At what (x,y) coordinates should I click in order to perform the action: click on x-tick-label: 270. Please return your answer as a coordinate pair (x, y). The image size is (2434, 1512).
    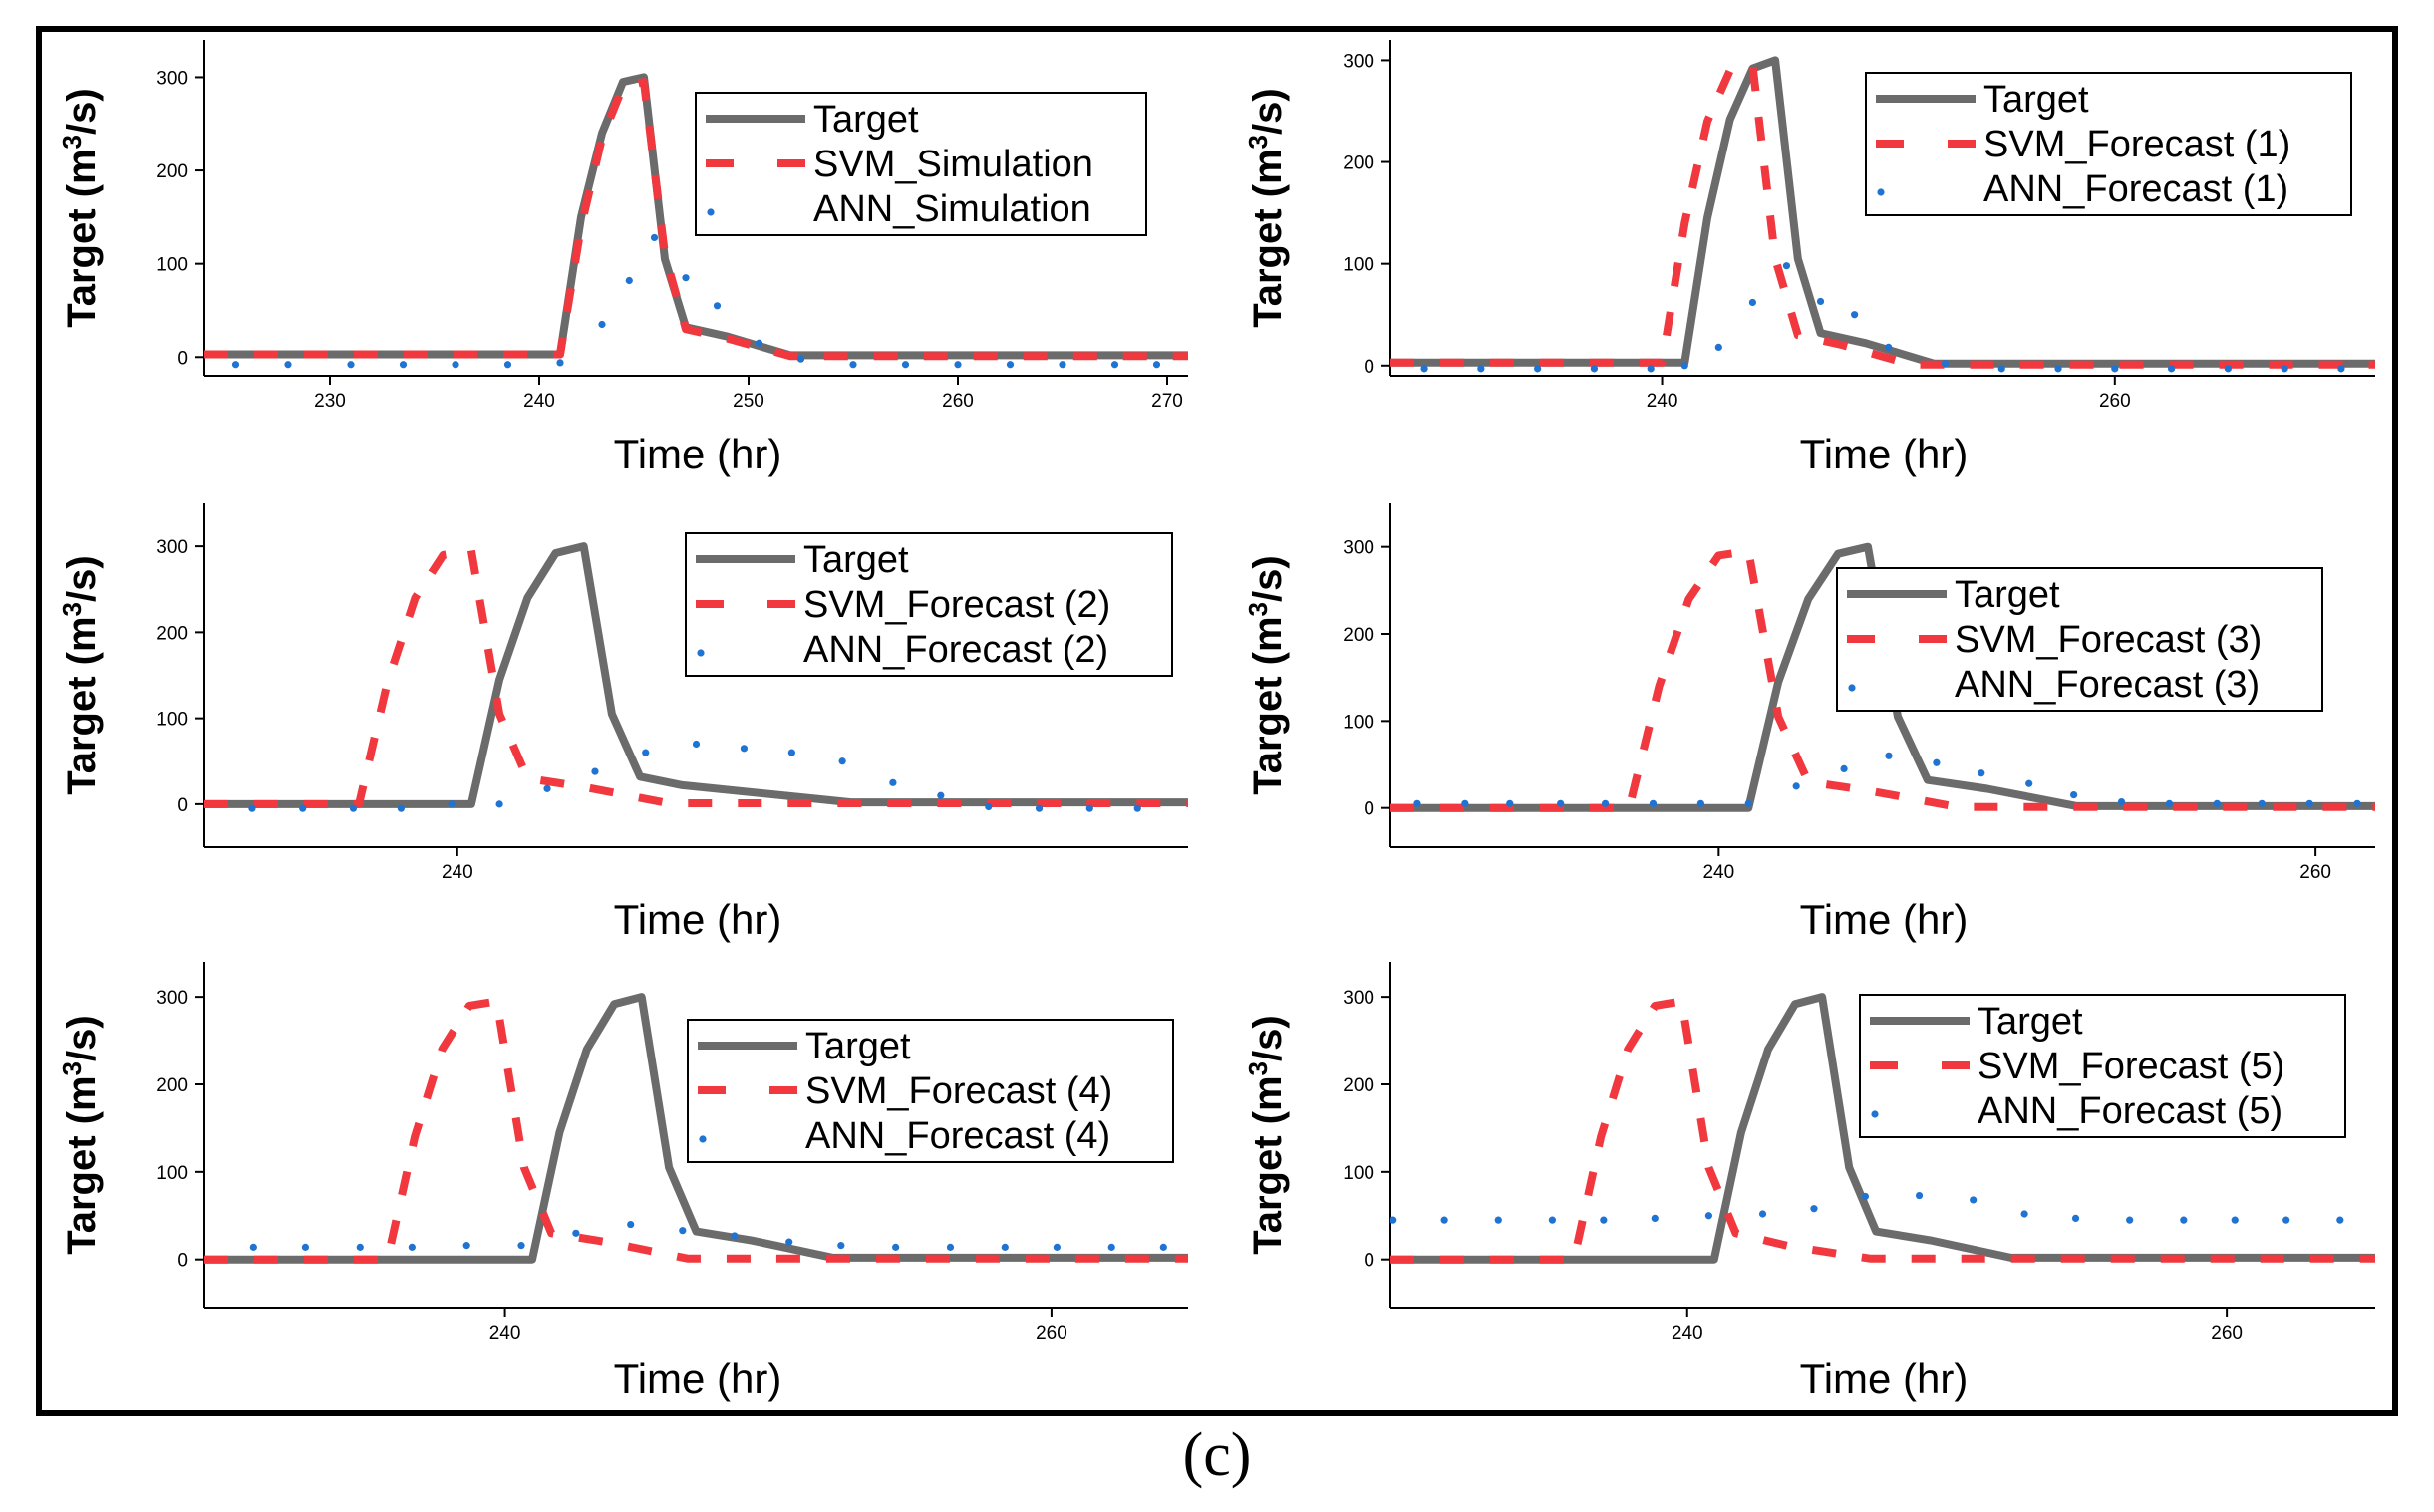
    Looking at the image, I should click on (1167, 401).